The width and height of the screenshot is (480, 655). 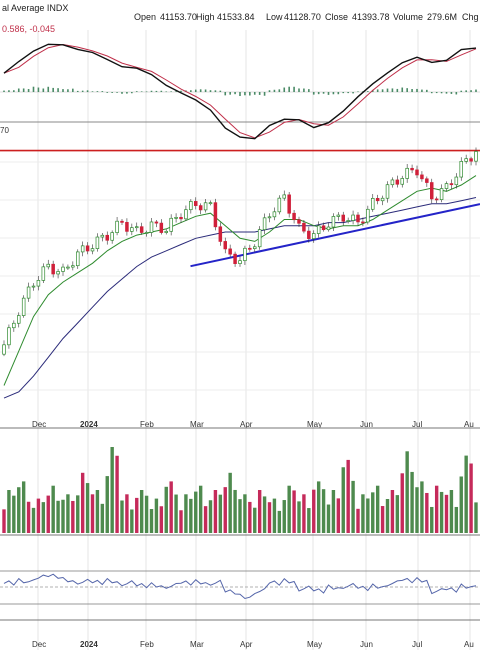 I want to click on rsi-line, so click(x=240, y=586).